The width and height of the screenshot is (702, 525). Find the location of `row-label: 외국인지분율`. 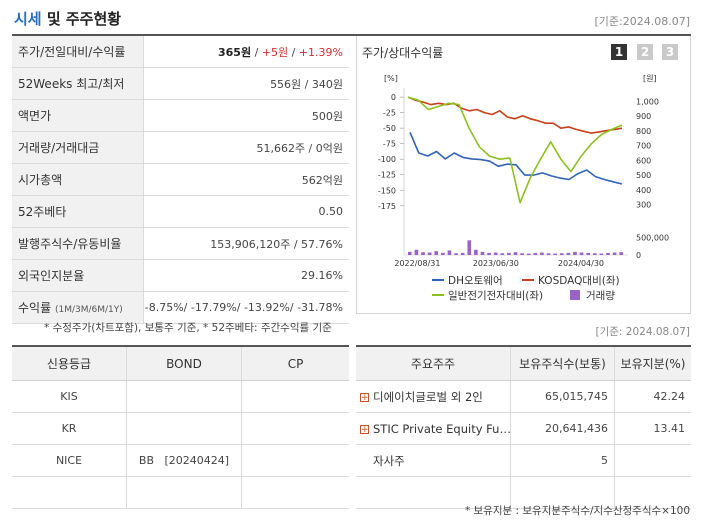

row-label: 외국인지분율 is located at coordinates (78, 275).